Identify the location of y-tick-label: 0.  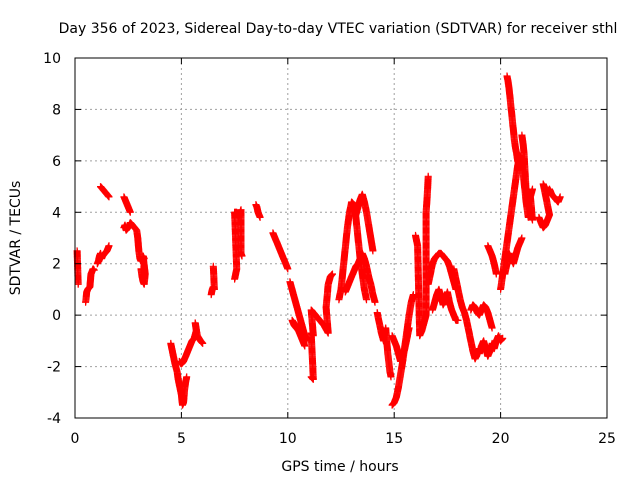
(56, 316).